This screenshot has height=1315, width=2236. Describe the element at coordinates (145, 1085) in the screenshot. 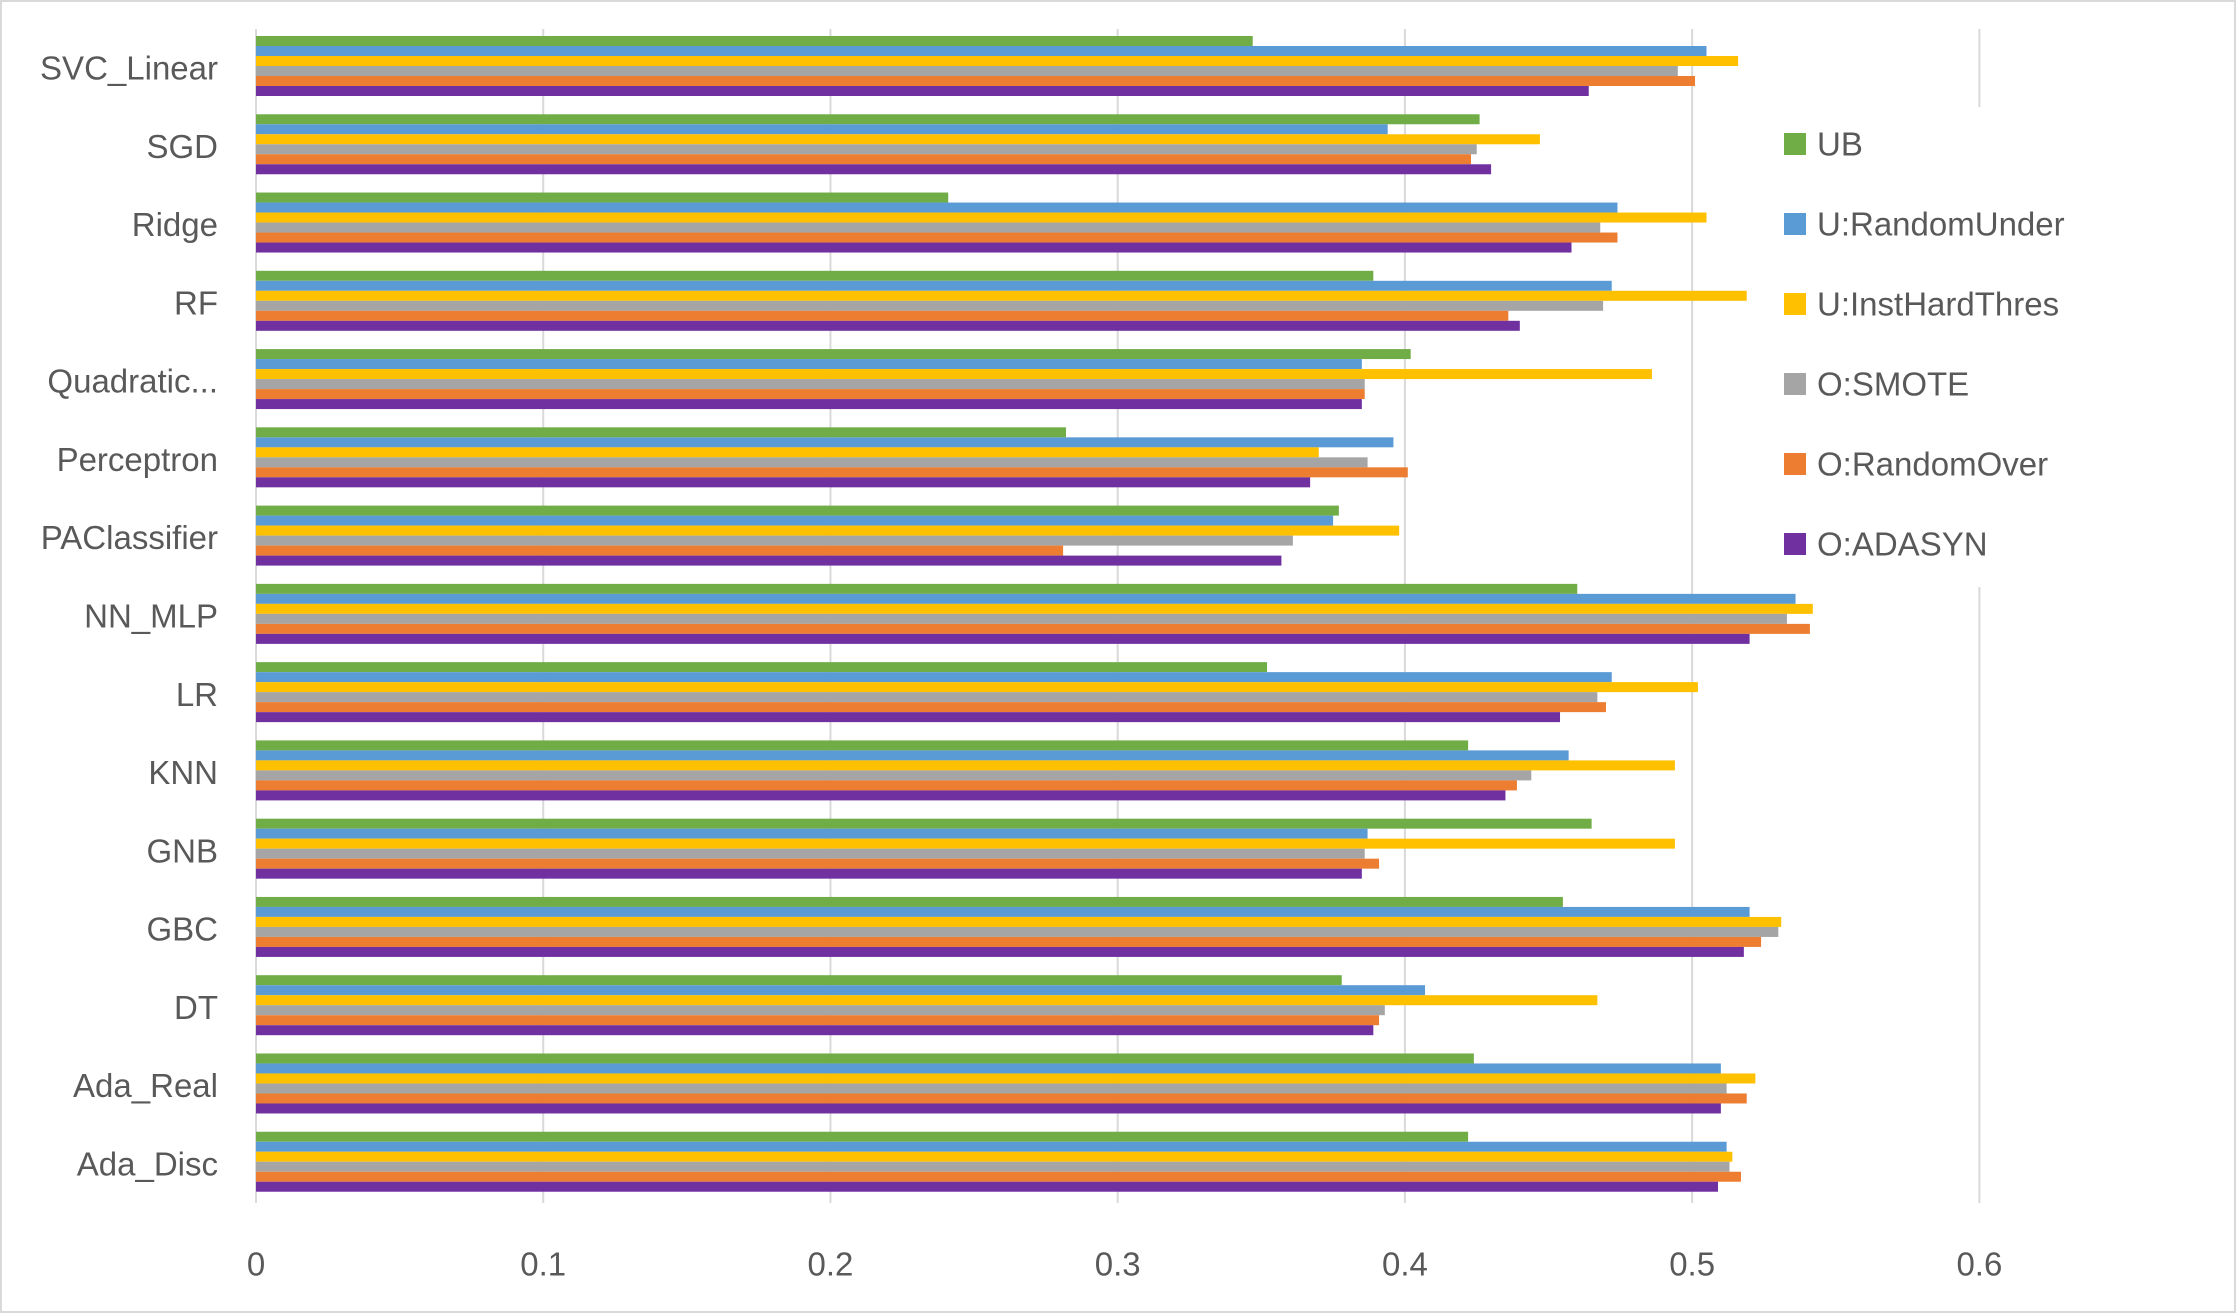

I see `category-label: Ada_Real` at that location.